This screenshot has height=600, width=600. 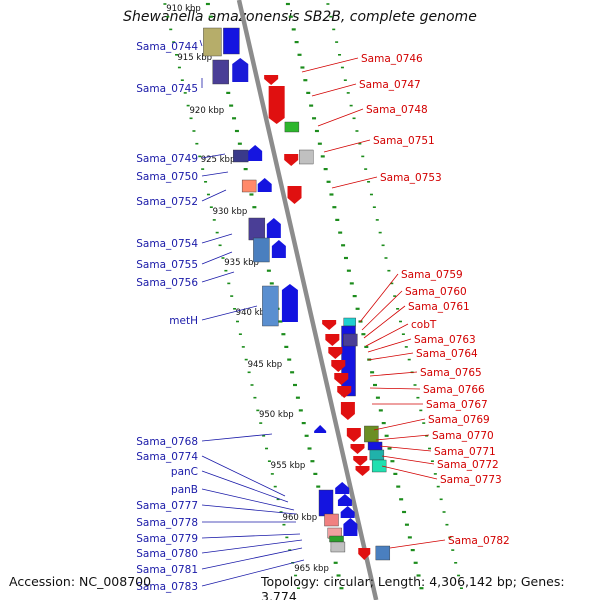 What do you see at coordinates (459, 420) in the screenshot?
I see `right-gene-label-sama_0769: Sama_0769` at bounding box center [459, 420].